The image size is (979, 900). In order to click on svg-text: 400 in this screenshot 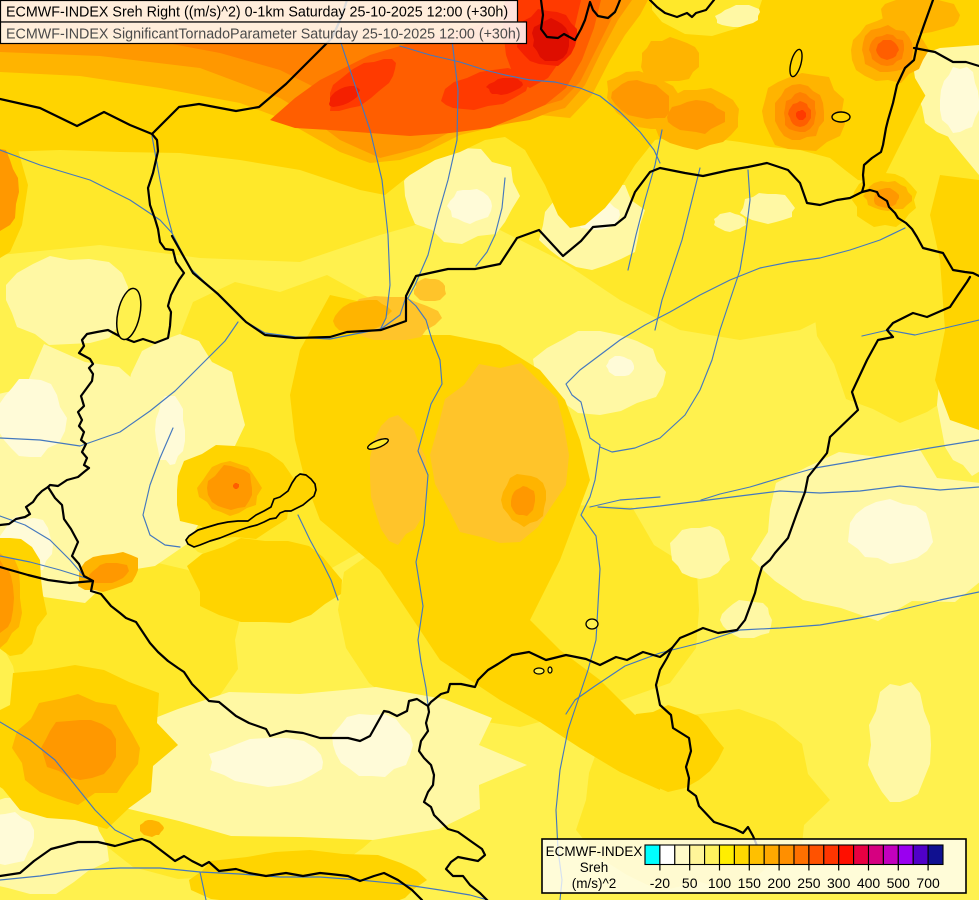, I will do `click(869, 883)`.